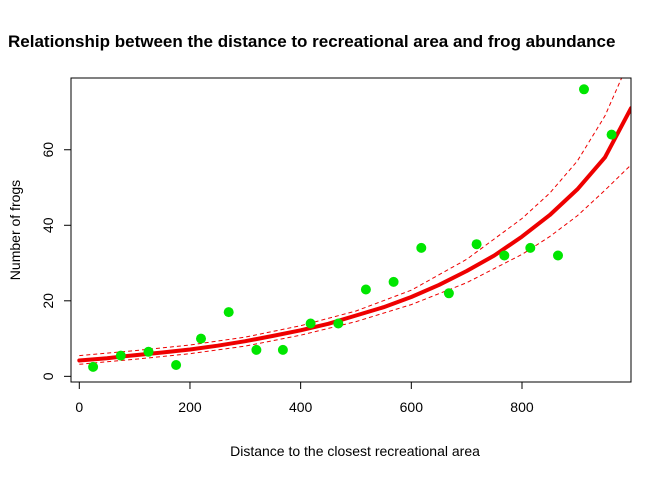 Image resolution: width=672 pixels, height=480 pixels. What do you see at coordinates (15, 230) in the screenshot?
I see `y-axis-label: Number of frogs` at bounding box center [15, 230].